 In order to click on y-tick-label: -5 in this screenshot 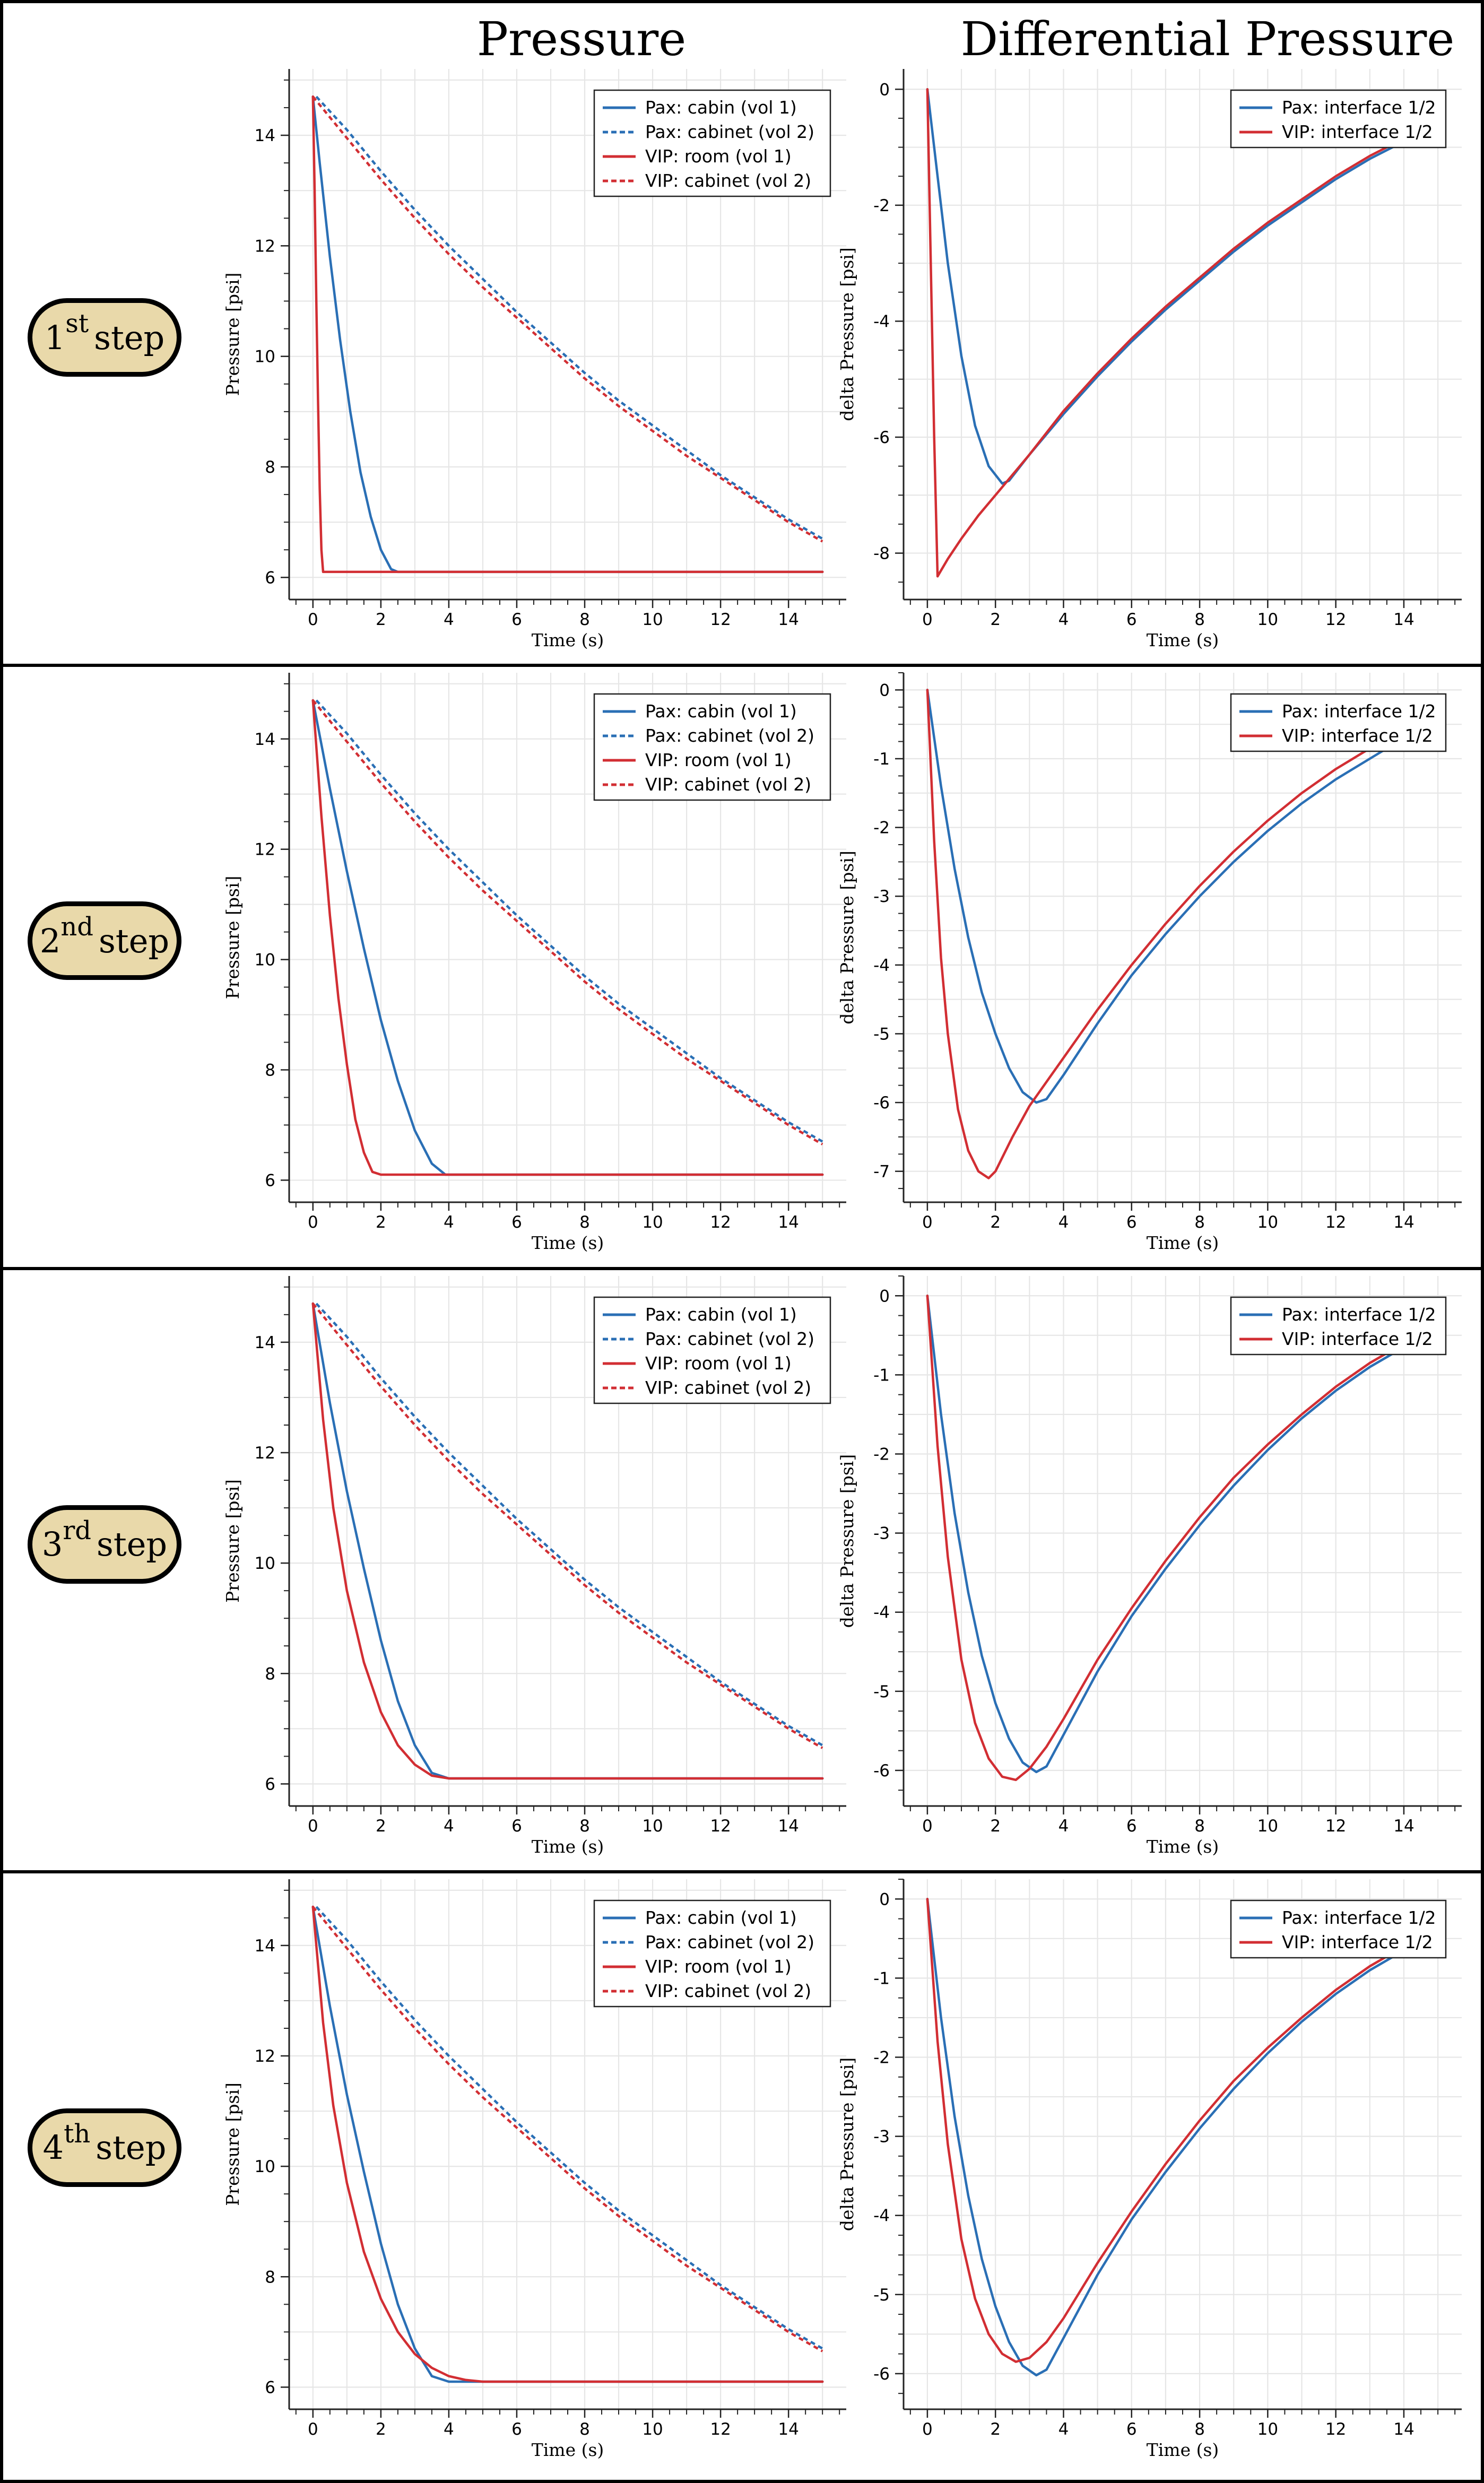, I will do `click(881, 1034)`.